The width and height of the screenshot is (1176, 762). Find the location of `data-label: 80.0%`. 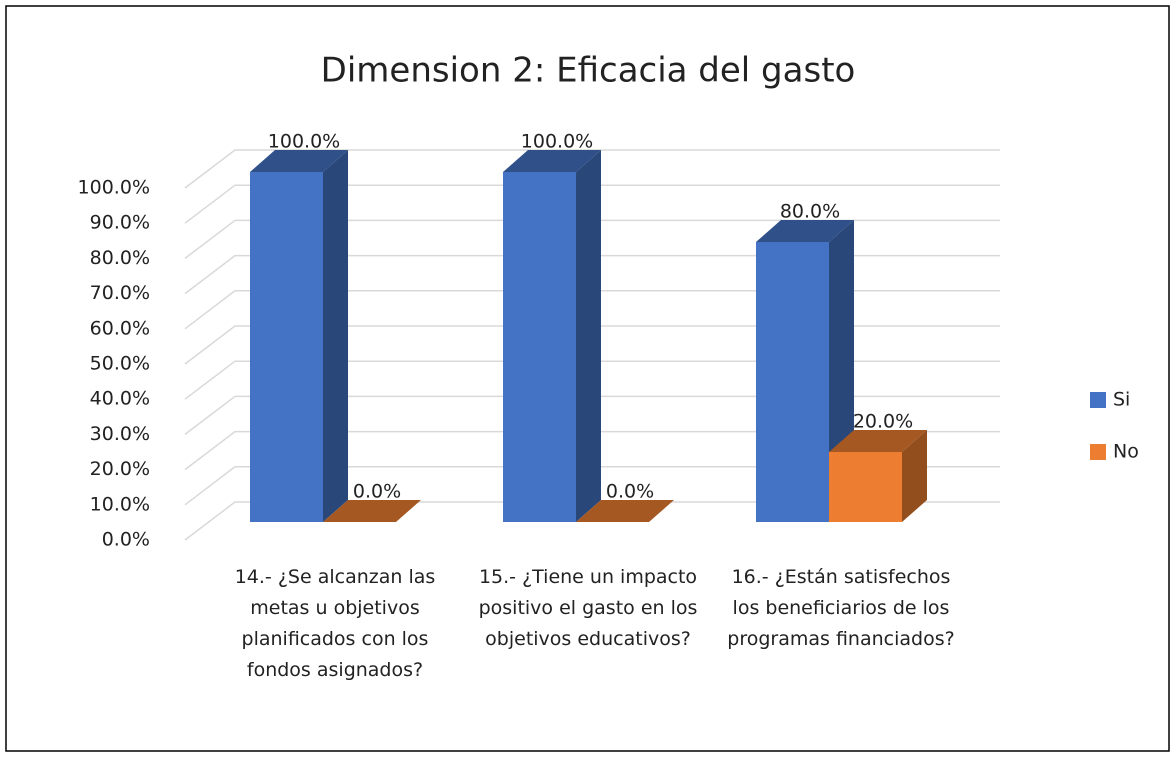

data-label: 80.0% is located at coordinates (810, 212).